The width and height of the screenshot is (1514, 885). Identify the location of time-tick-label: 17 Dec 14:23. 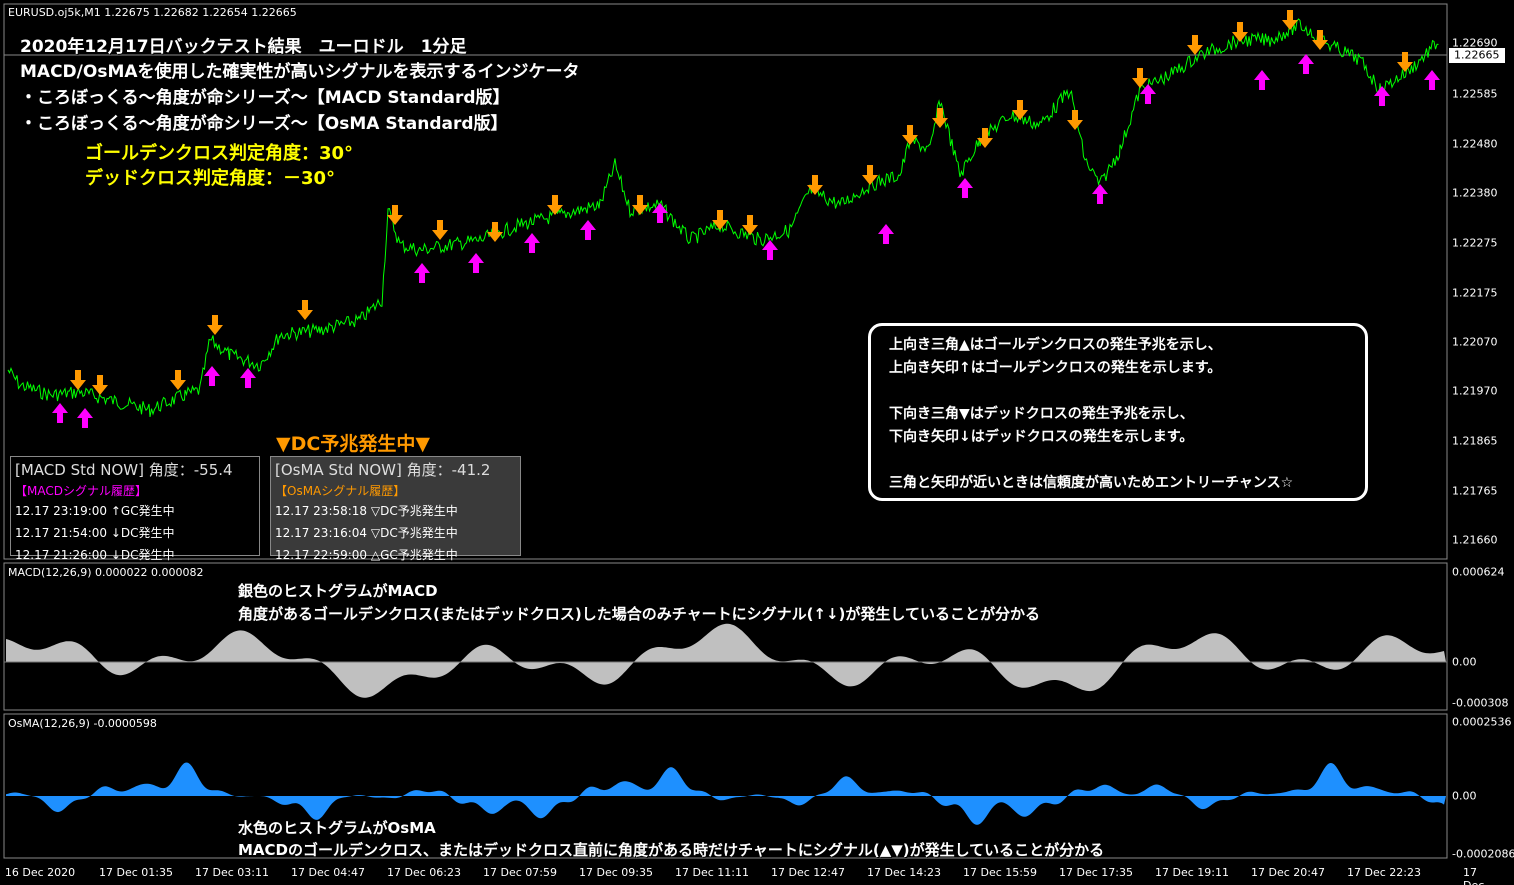
(904, 872).